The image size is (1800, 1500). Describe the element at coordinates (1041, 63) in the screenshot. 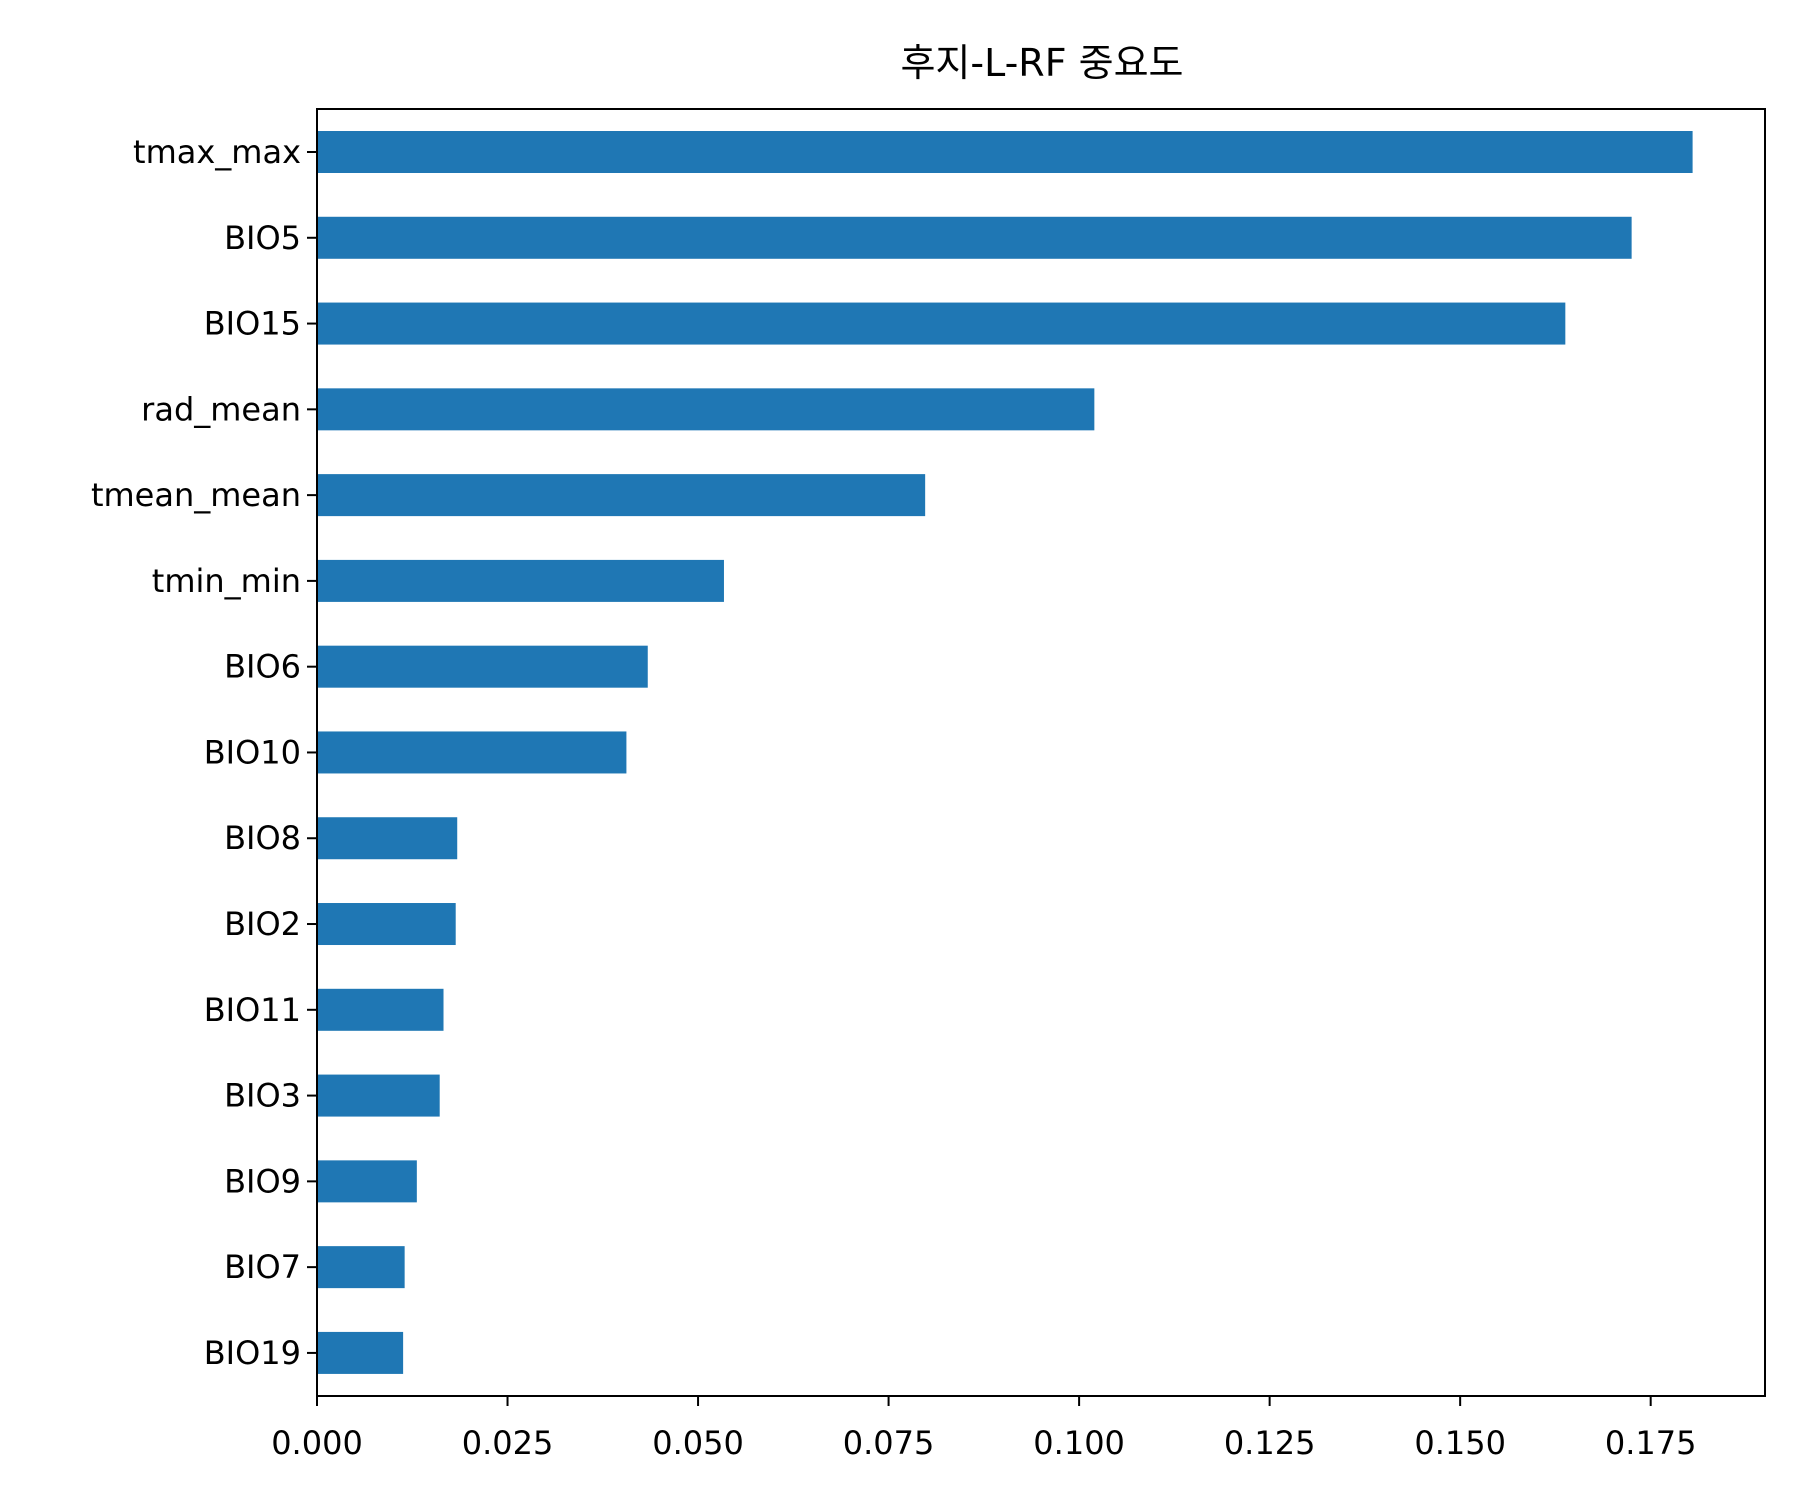

I see `chart-title: 후지-L-RF 중요도` at that location.